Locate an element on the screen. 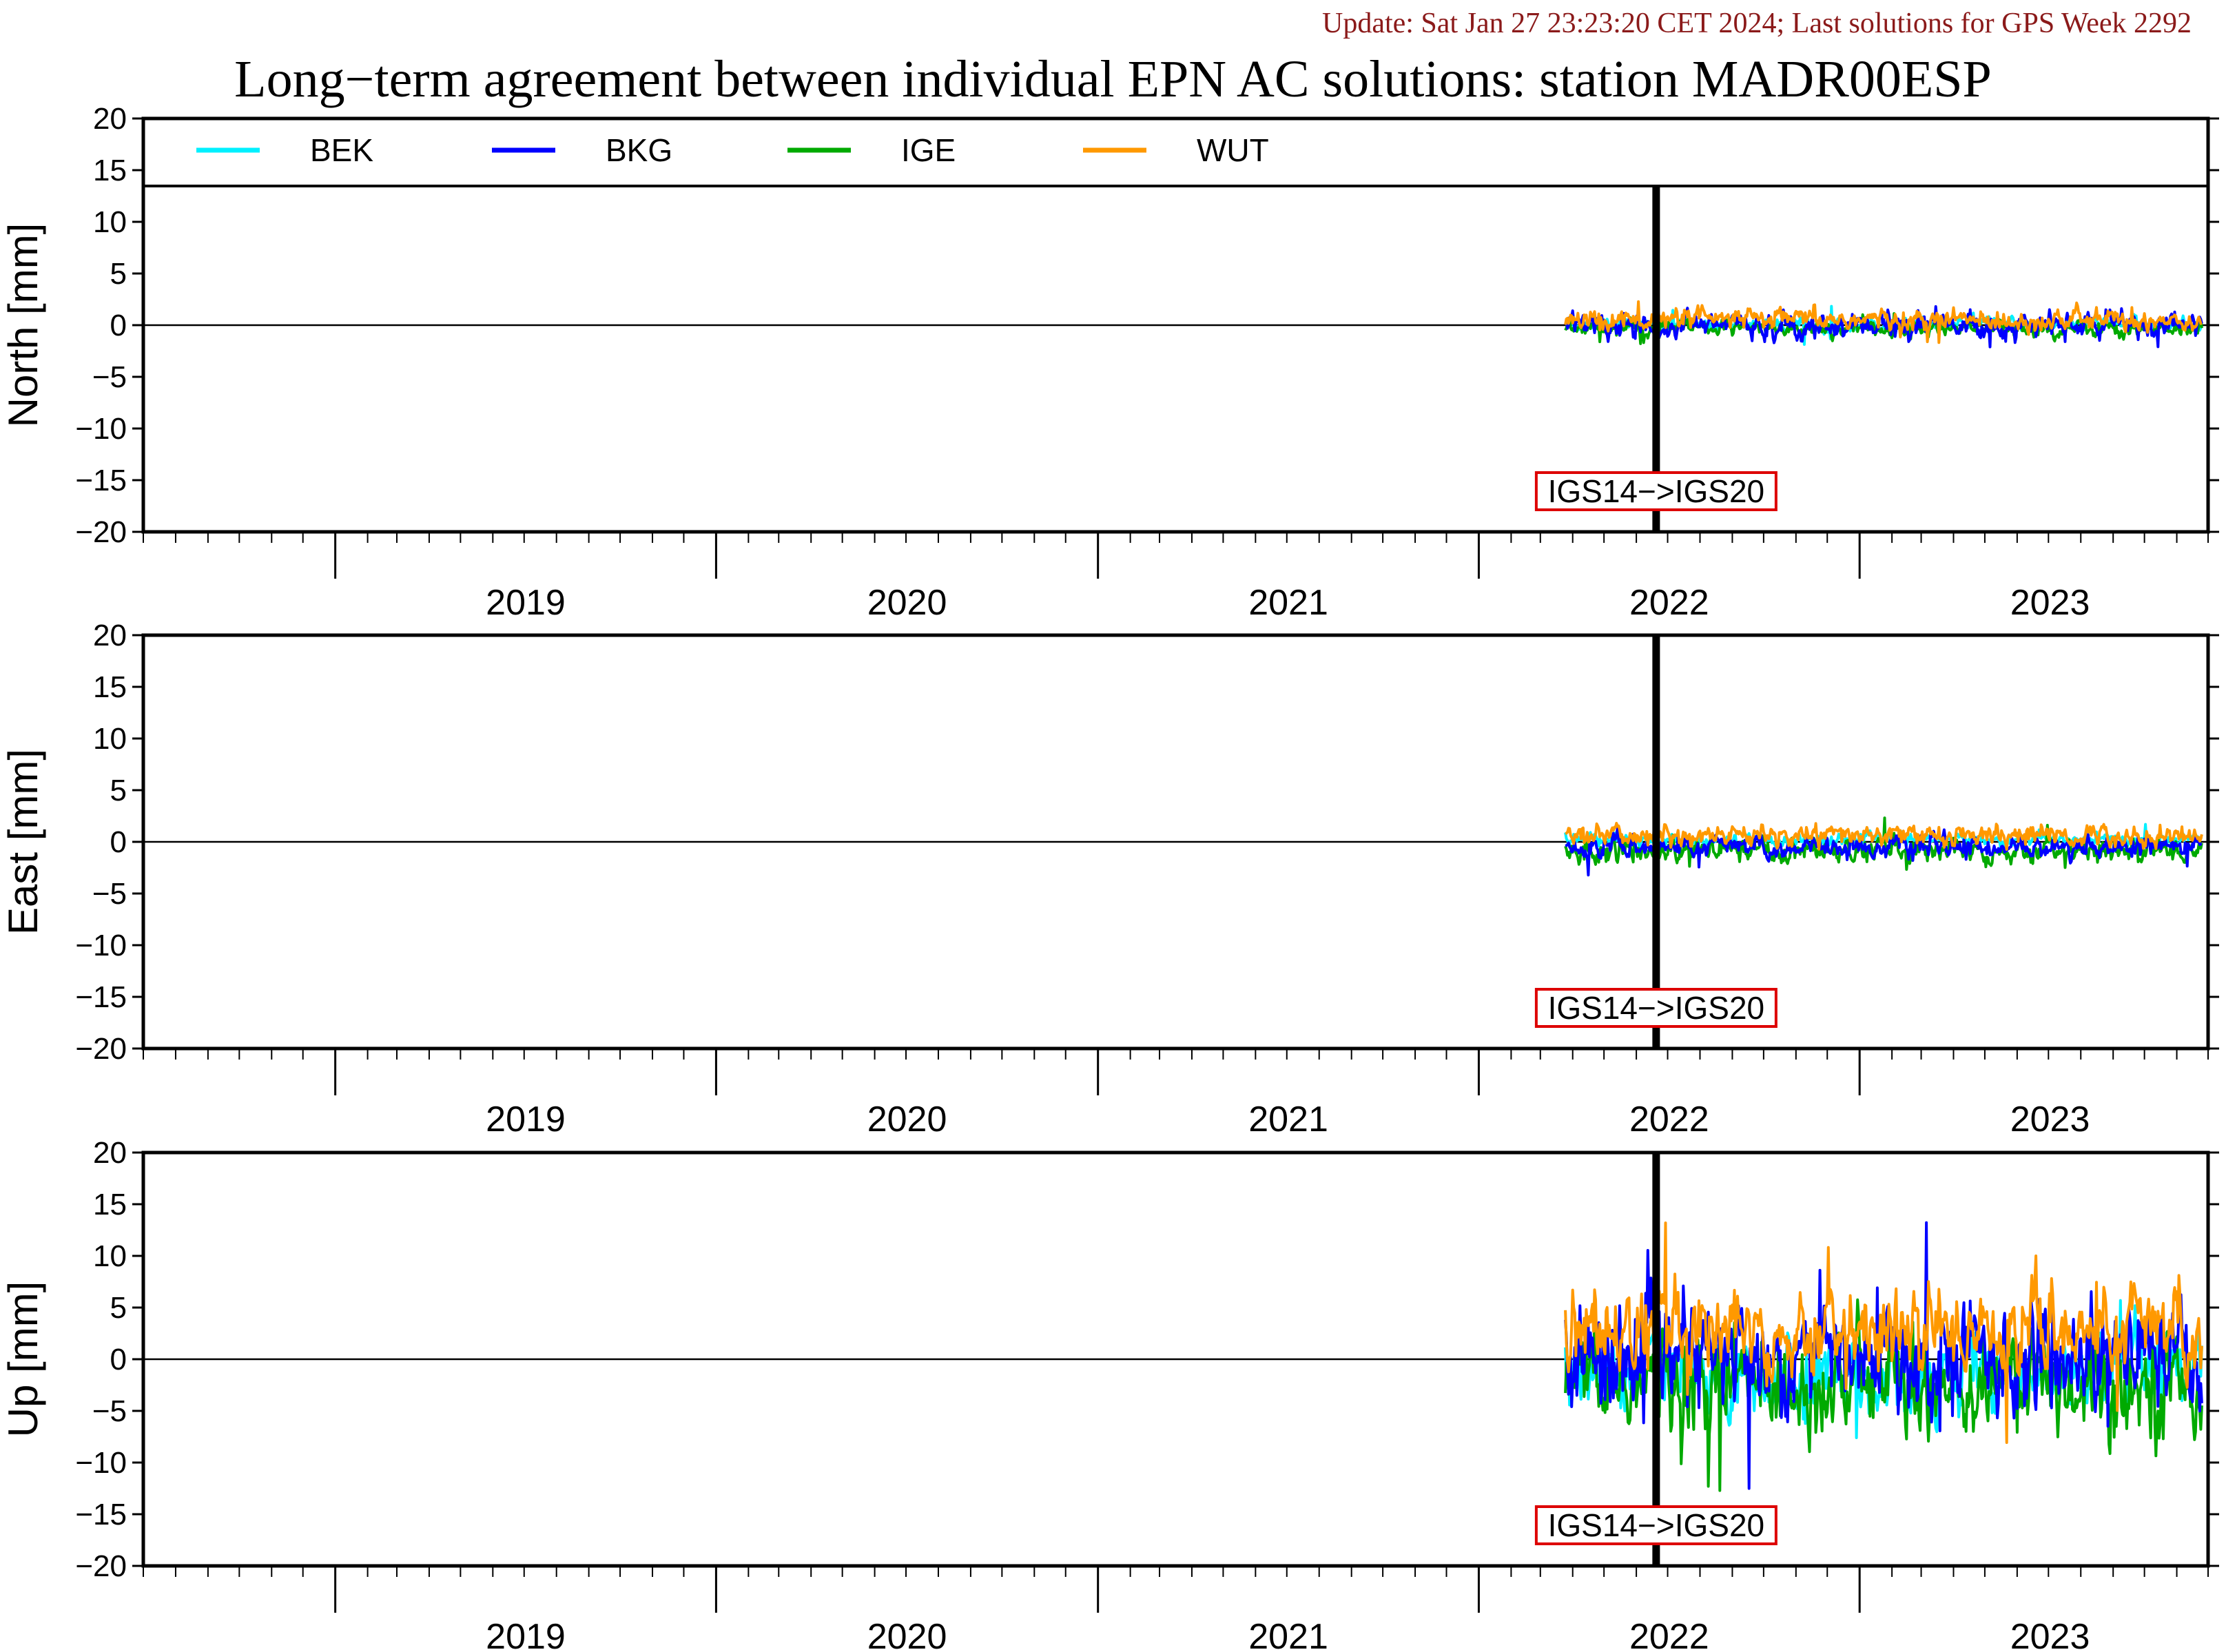 The image size is (2226, 1652). legend-label-wut: WUT is located at coordinates (1233, 150).